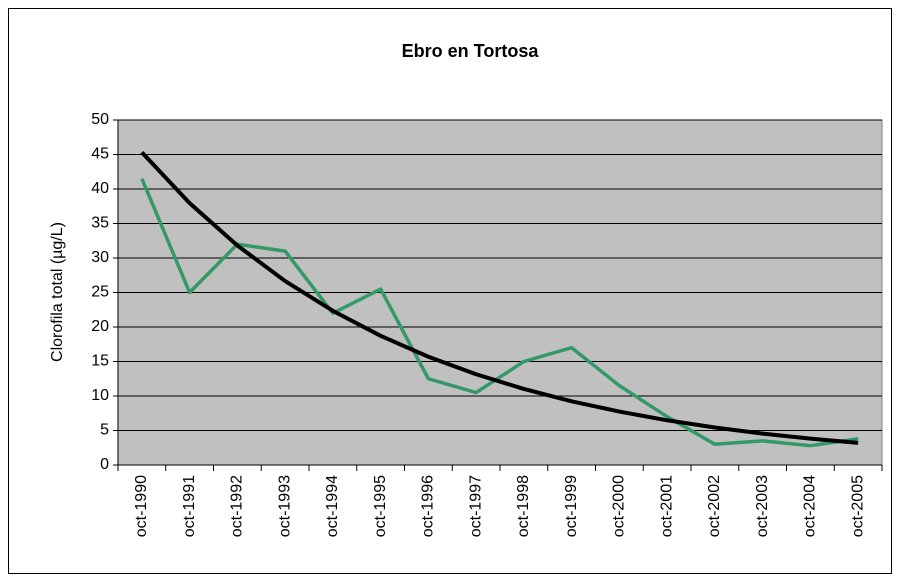 The height and width of the screenshot is (581, 900). What do you see at coordinates (428, 506) in the screenshot?
I see `x-tick-label: oct-1996` at bounding box center [428, 506].